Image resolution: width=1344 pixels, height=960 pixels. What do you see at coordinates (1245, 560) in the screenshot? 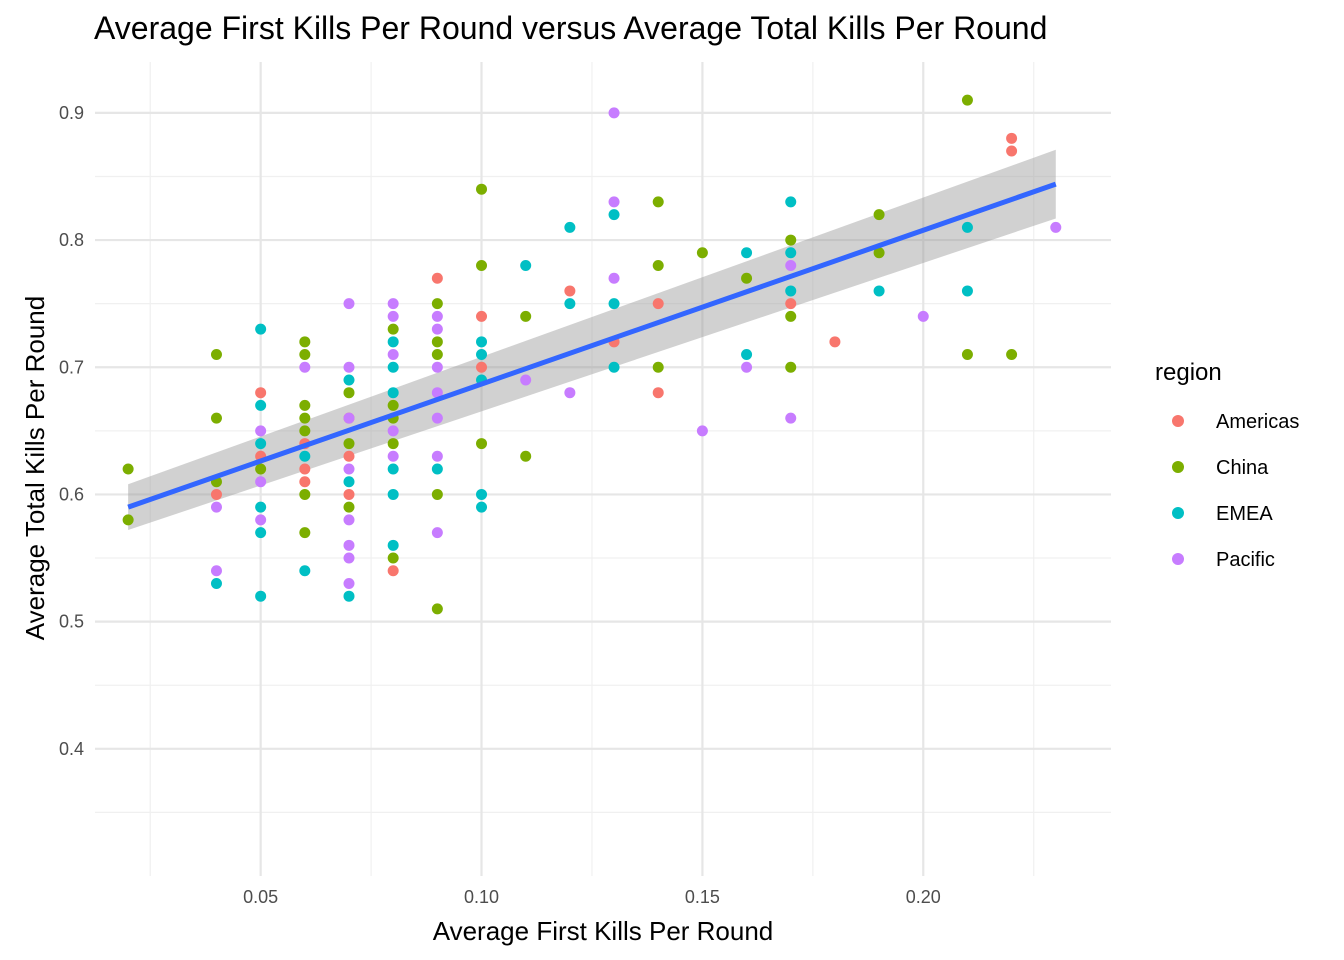
I see `legend-label: Pacific` at bounding box center [1245, 560].